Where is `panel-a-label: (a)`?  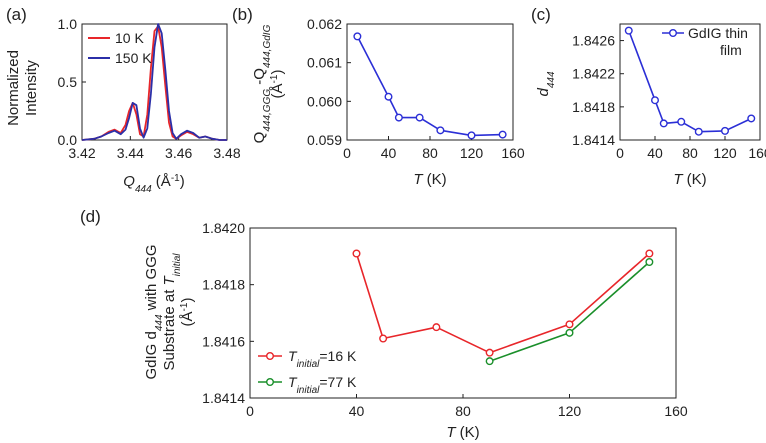
panel-a-label: (a) is located at coordinates (16, 14).